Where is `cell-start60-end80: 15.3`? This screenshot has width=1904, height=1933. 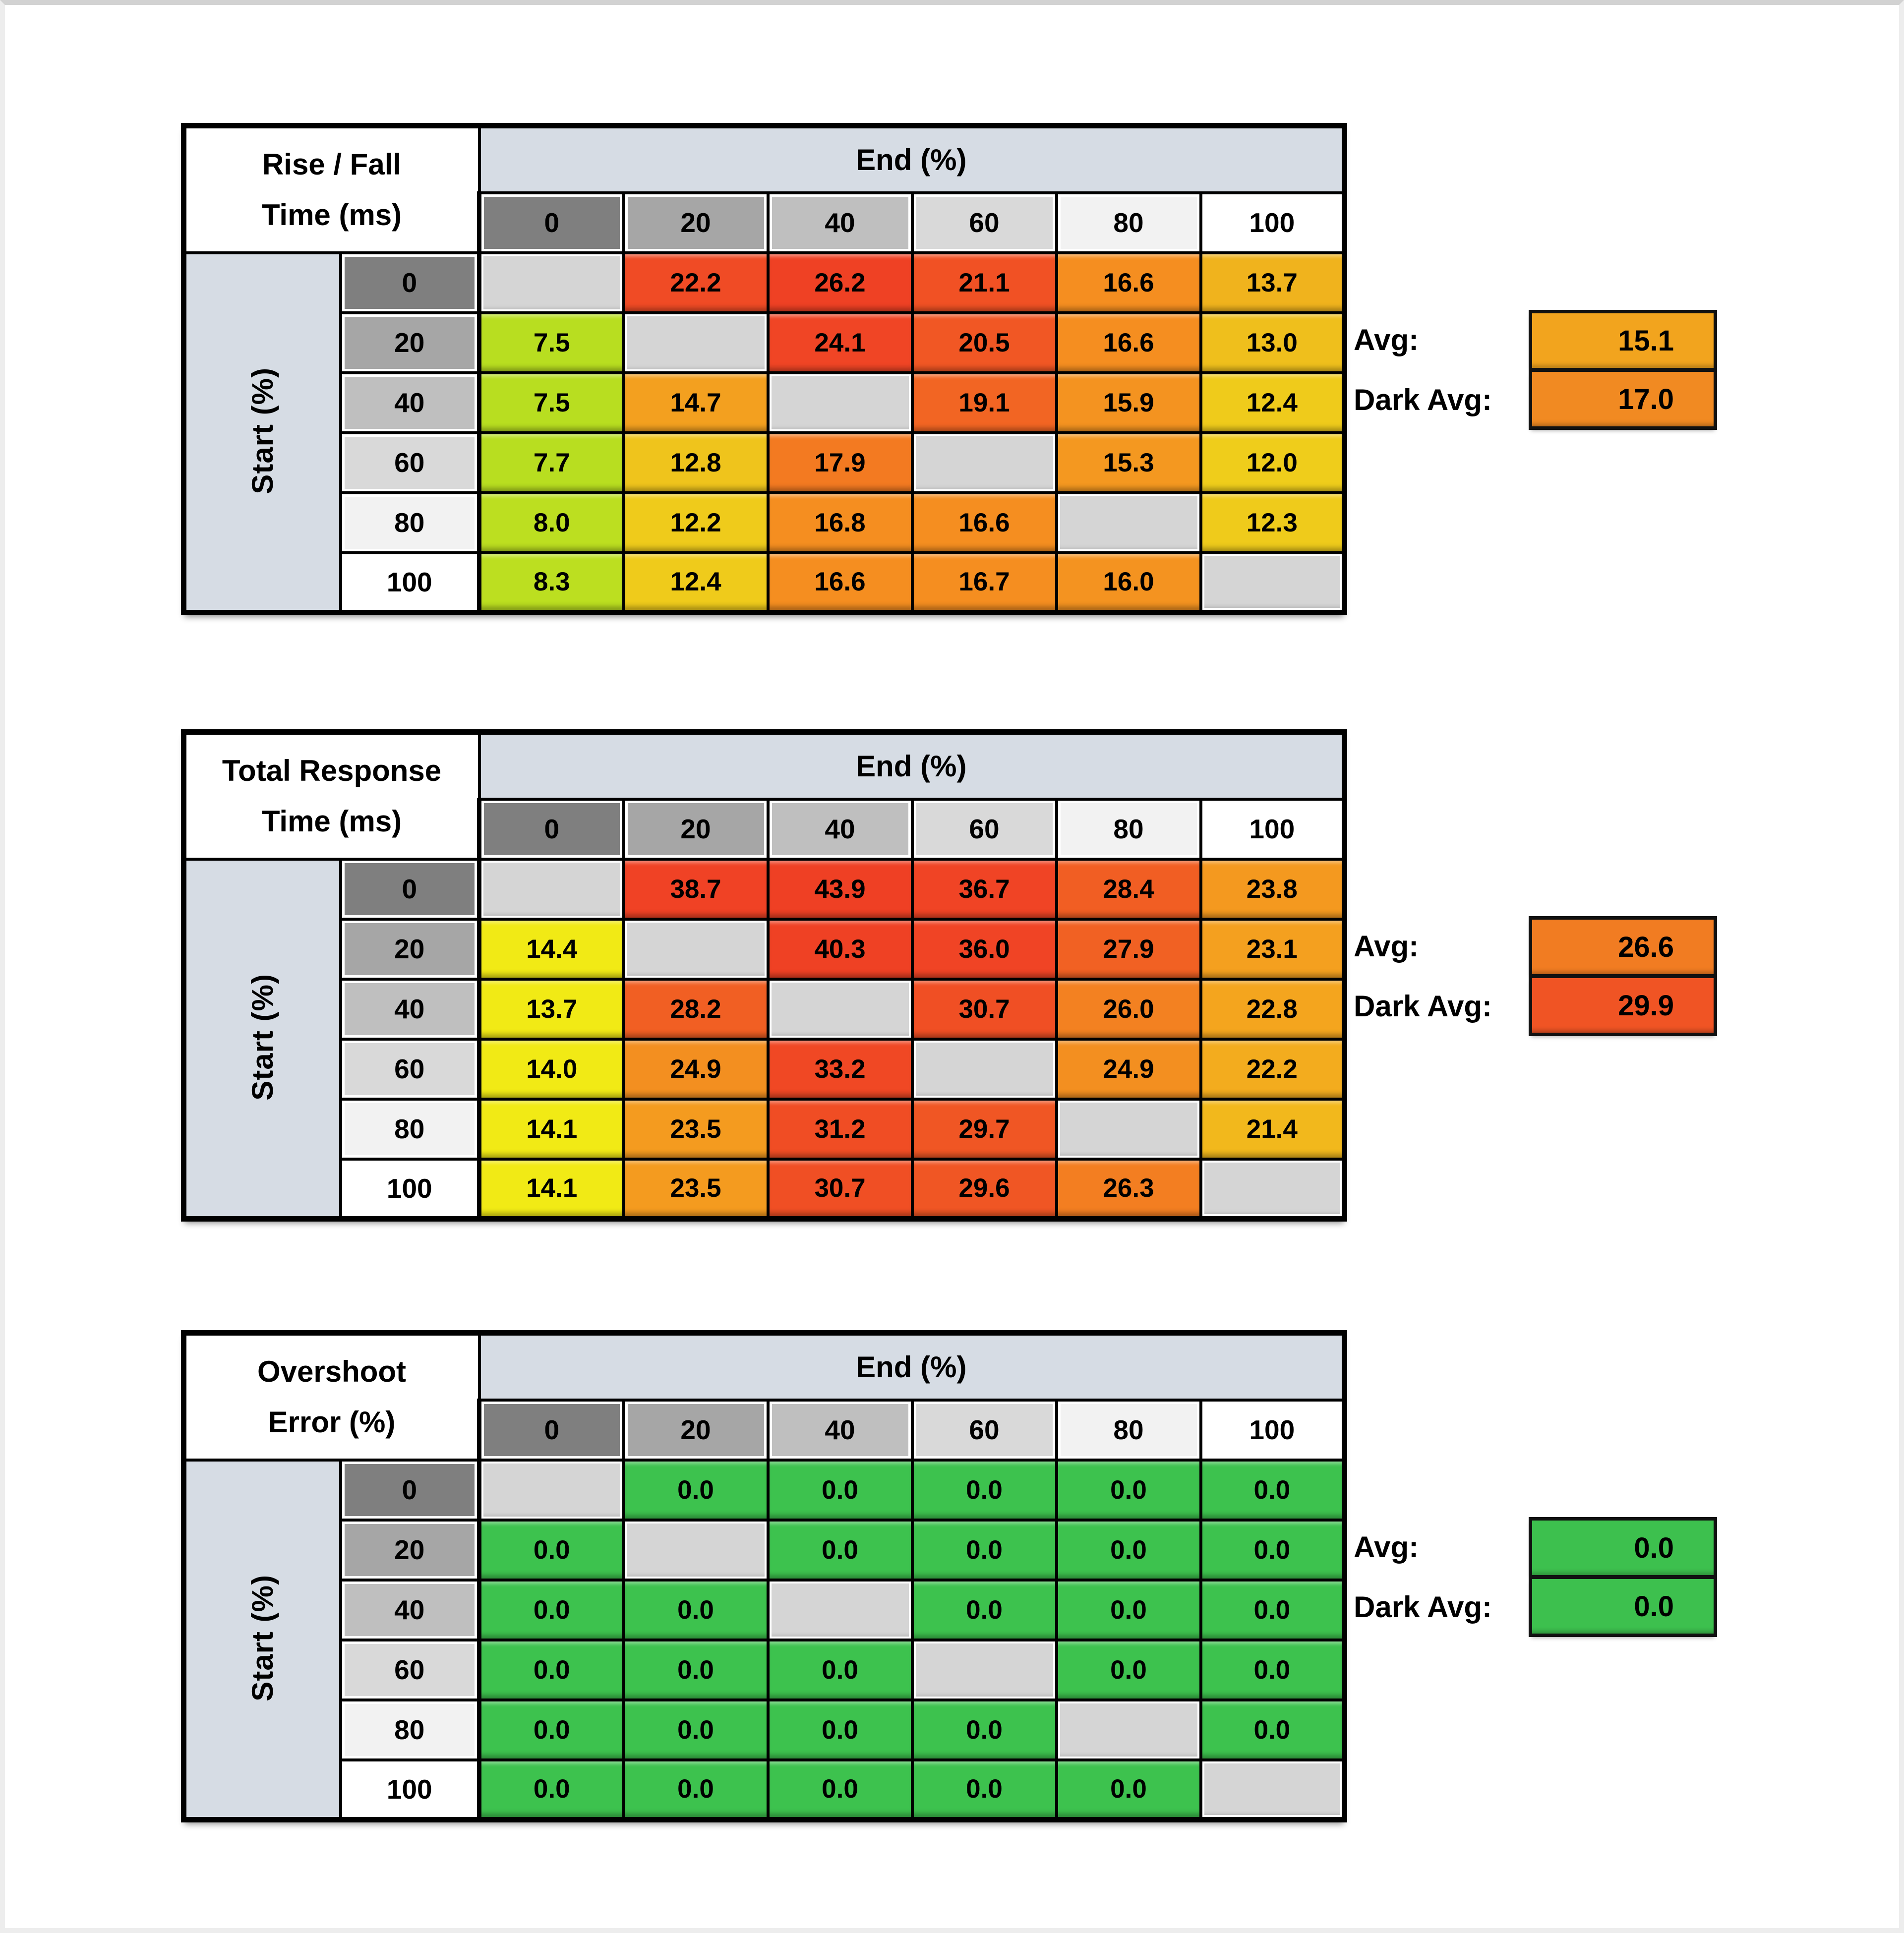
cell-start60-end80: 15.3 is located at coordinates (1128, 462).